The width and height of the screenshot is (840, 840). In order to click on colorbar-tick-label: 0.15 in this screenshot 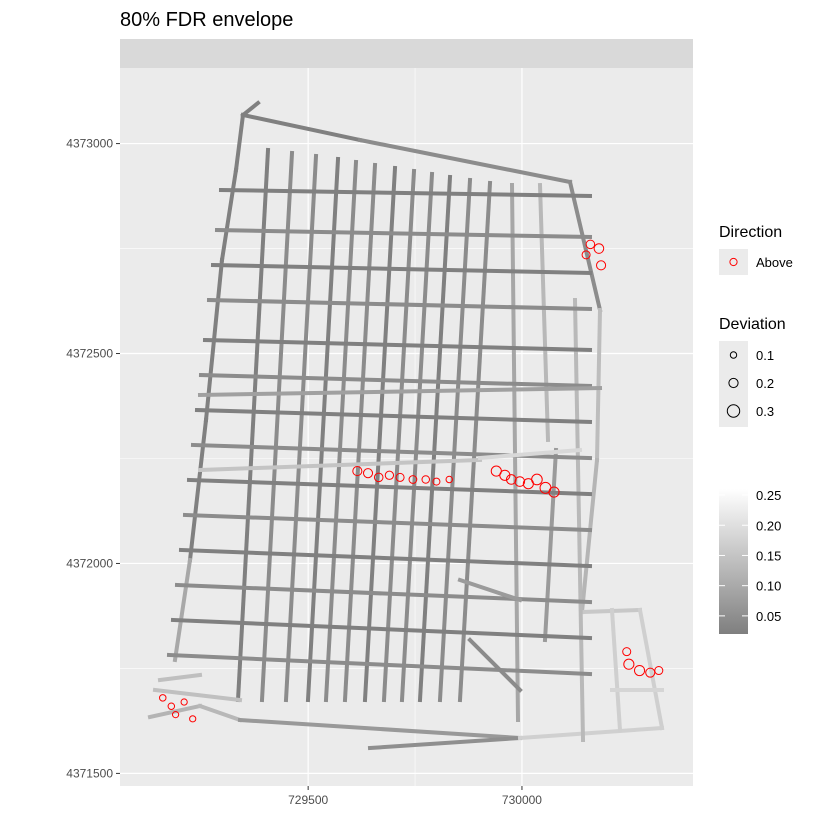, I will do `click(768, 555)`.